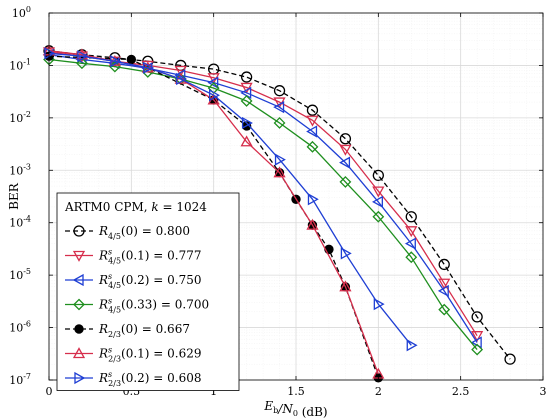 The width and height of the screenshot is (550, 420). I want to click on legend-label: Rs 4/5(0.1) = 0.777, so click(150, 257).